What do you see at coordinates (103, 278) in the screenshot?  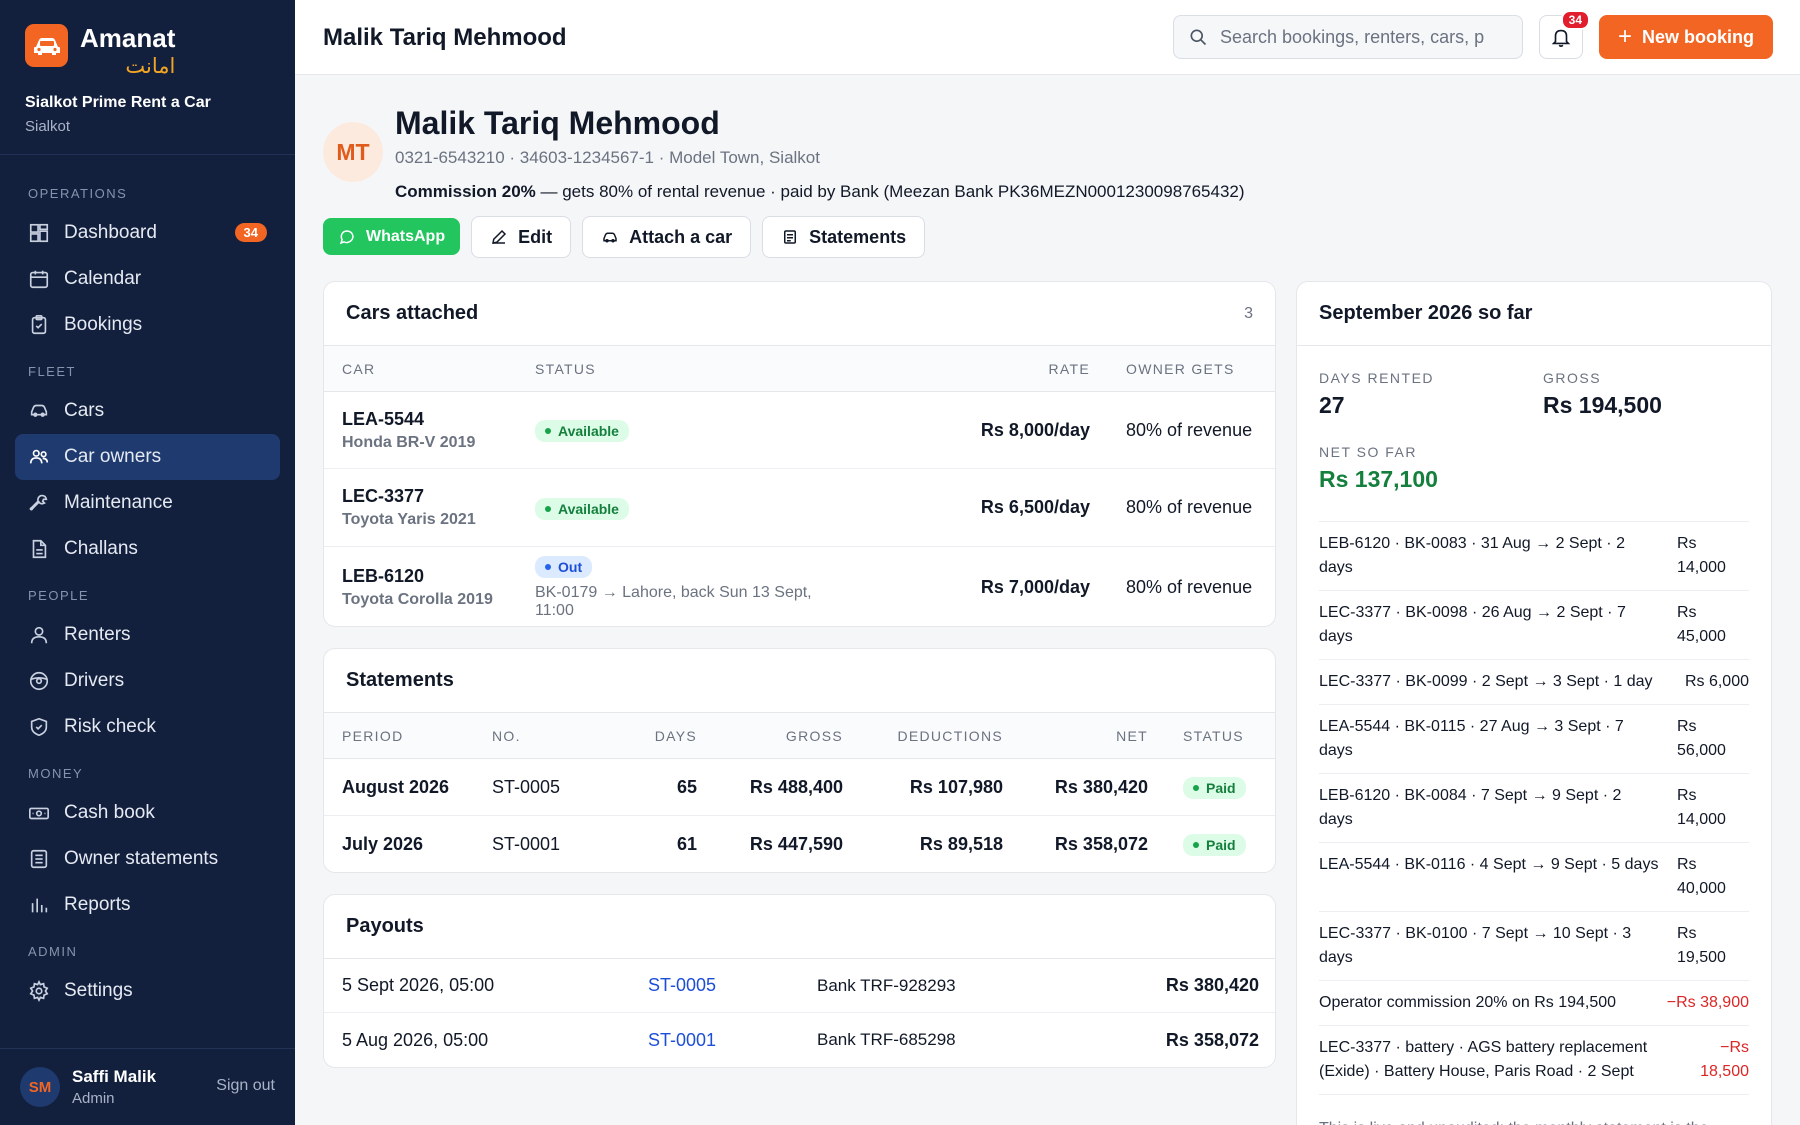 I see `sidebar-item-label: Calendar` at bounding box center [103, 278].